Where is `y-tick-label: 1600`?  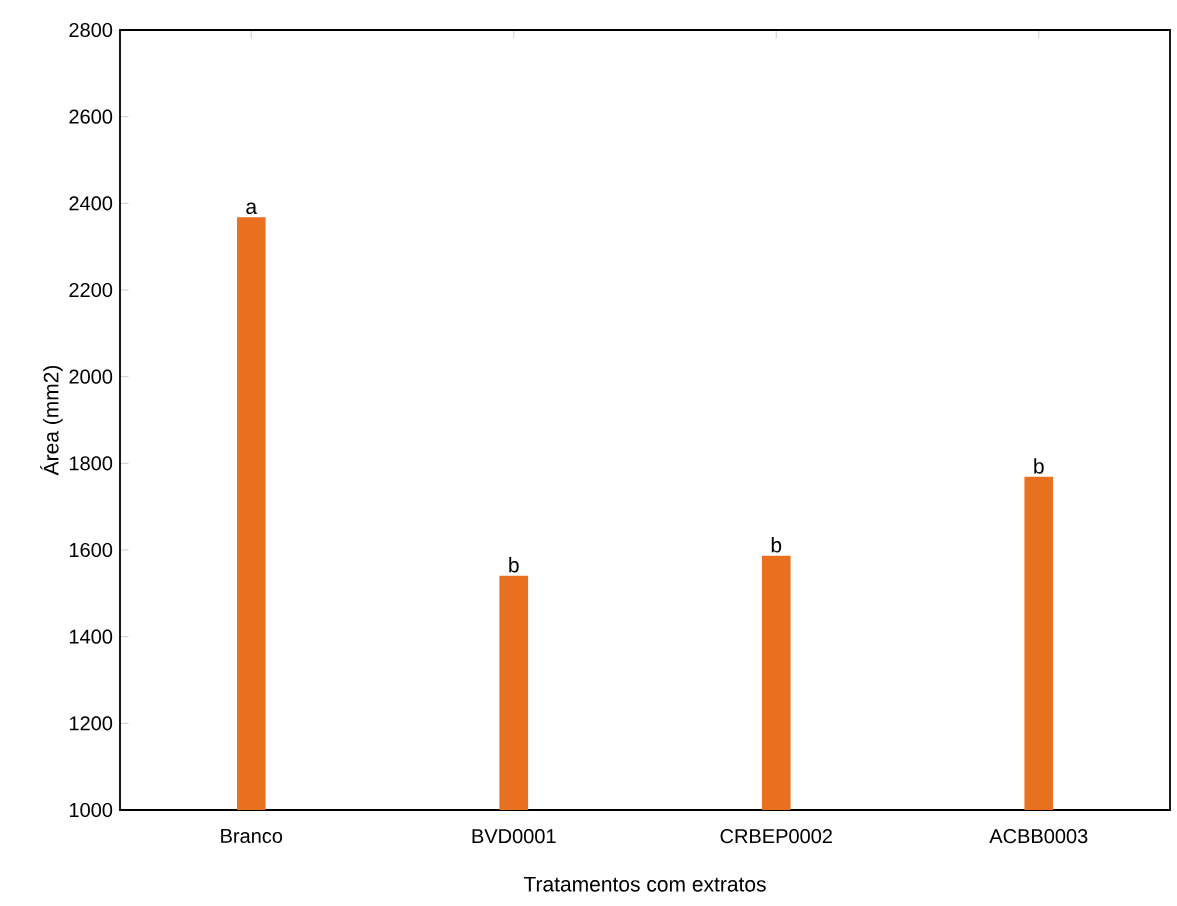
y-tick-label: 1600 is located at coordinates (91, 550).